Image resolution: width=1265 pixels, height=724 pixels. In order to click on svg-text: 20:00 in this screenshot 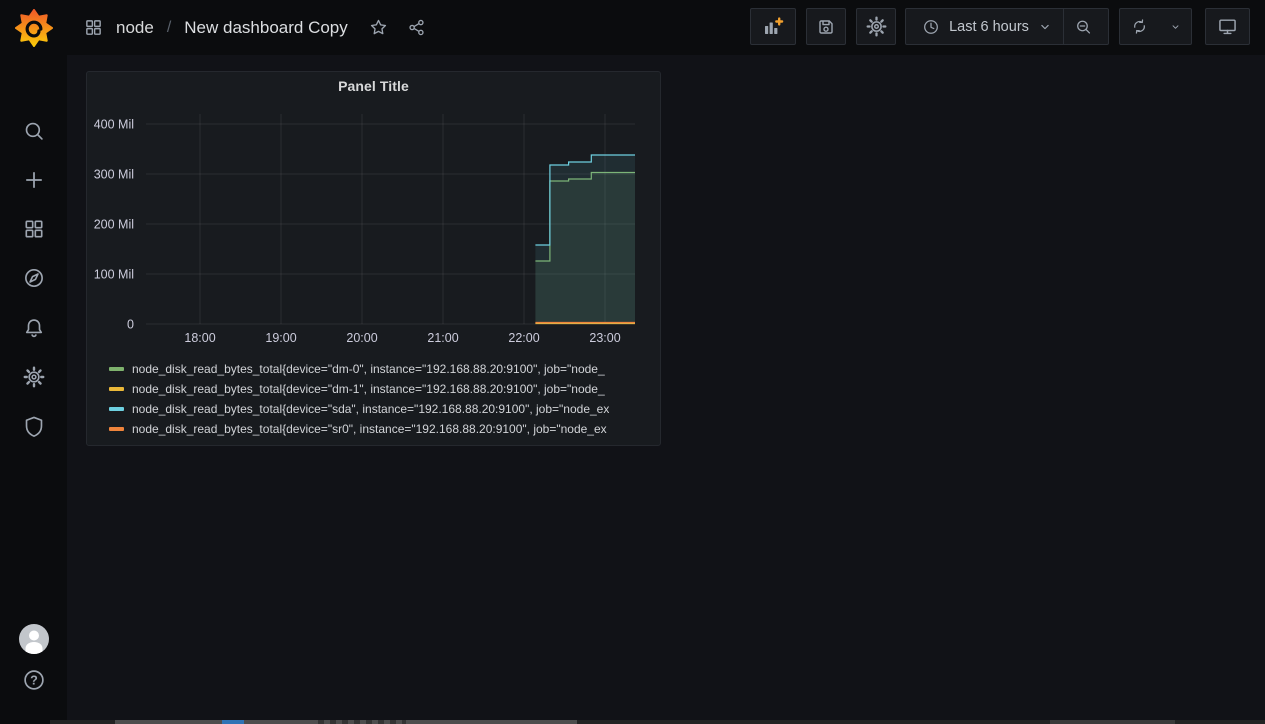, I will do `click(361, 338)`.